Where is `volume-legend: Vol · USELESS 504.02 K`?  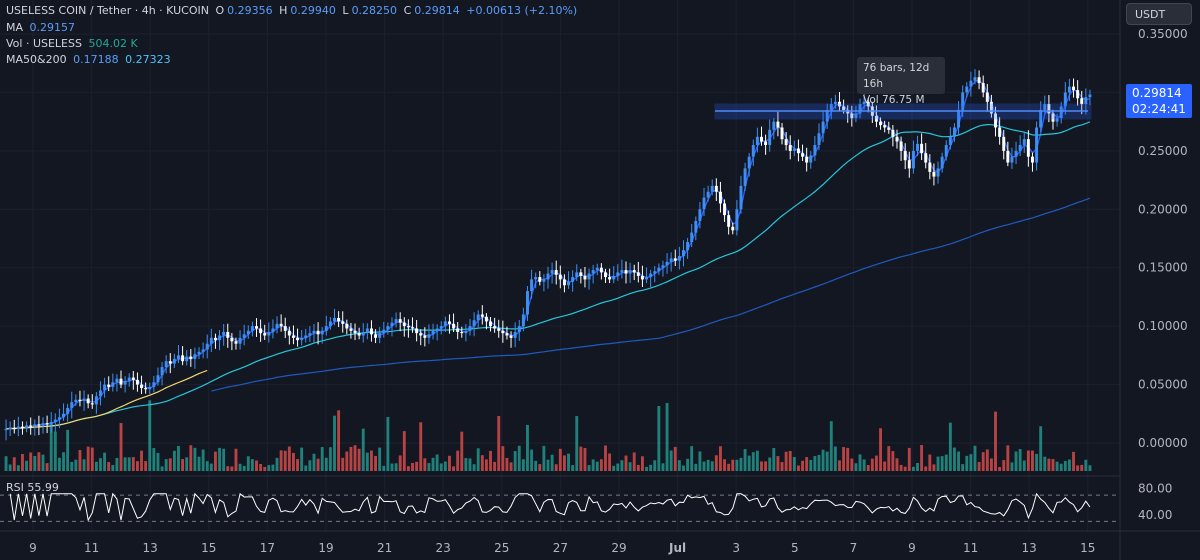 volume-legend: Vol · USELESS 504.02 K is located at coordinates (73, 43).